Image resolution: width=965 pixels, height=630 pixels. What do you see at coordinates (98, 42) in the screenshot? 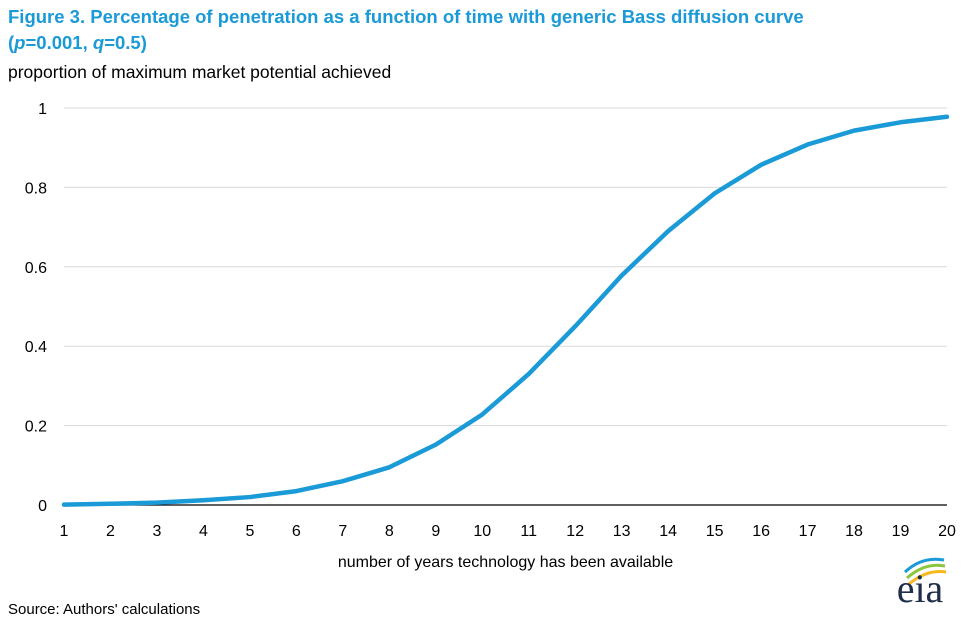
I see `title-q-symbol: q` at bounding box center [98, 42].